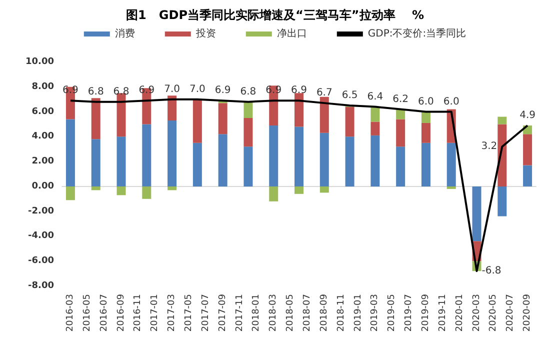 Image resolution: width=550 pixels, height=348 pixels. I want to click on x-tick-label: 2020-09, so click(527, 313).